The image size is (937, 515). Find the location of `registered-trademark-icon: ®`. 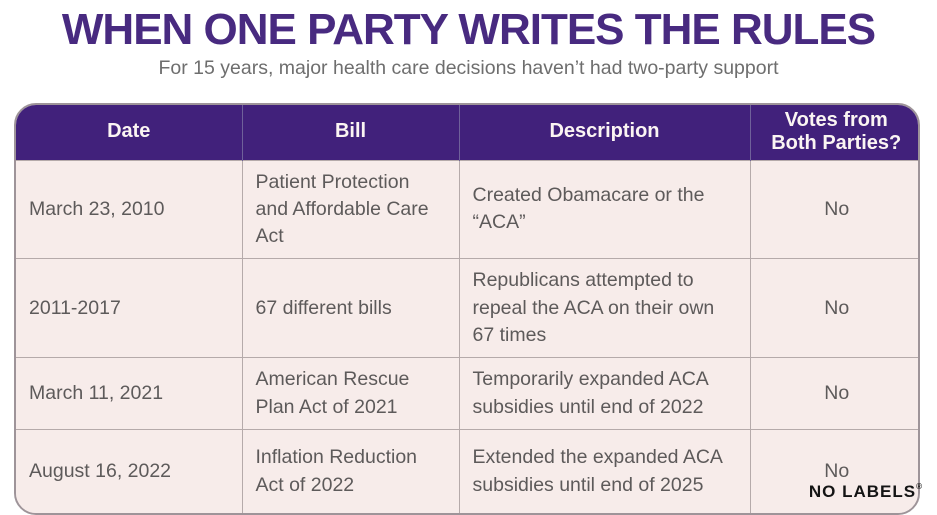

registered-trademark-icon: ® is located at coordinates (919, 486).